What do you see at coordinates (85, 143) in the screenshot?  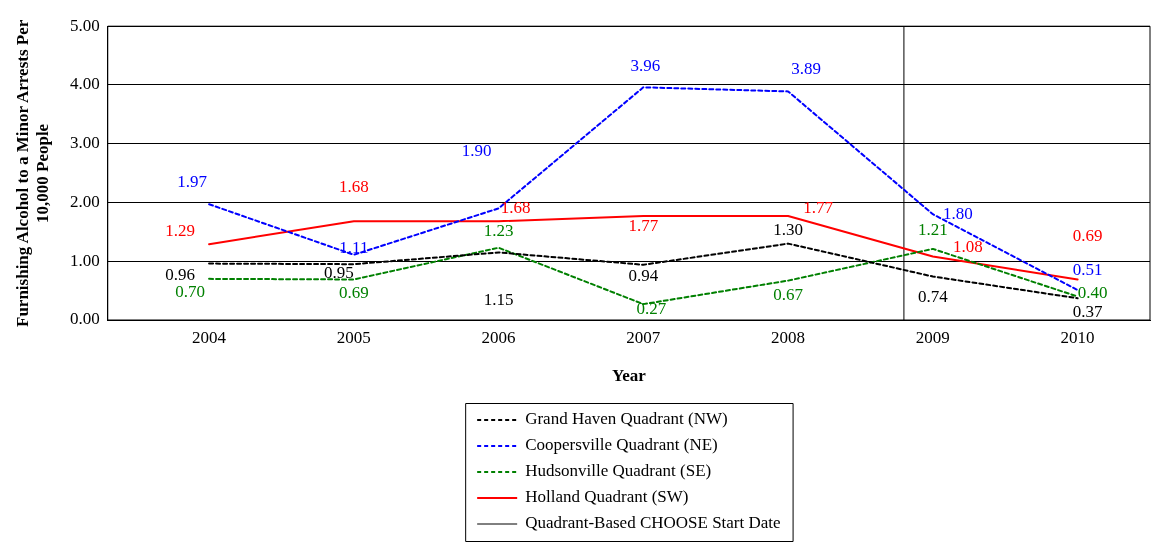 I see `y-tick-label: 3.00` at bounding box center [85, 143].